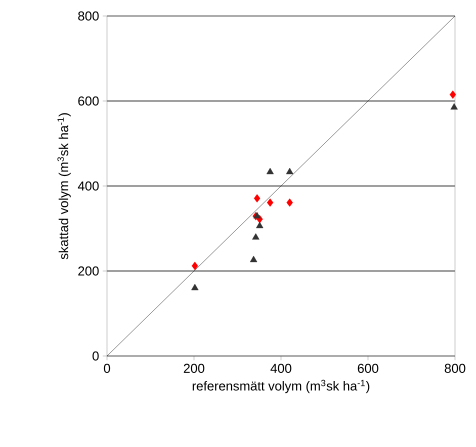 Image resolution: width=476 pixels, height=447 pixels. What do you see at coordinates (368, 368) in the screenshot?
I see `x-tick-label: 600` at bounding box center [368, 368].